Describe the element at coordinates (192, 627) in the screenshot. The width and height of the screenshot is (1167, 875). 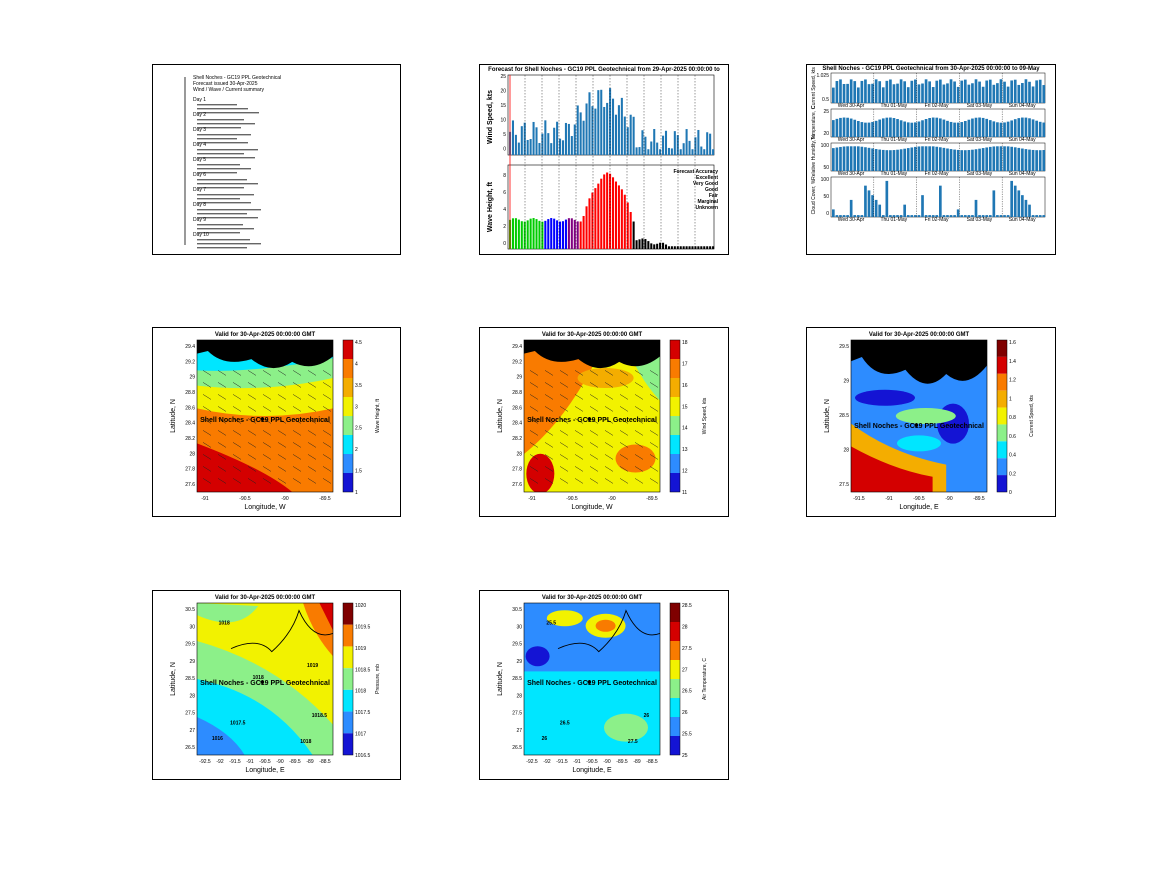
I see `map-y-tick: 30` at that location.